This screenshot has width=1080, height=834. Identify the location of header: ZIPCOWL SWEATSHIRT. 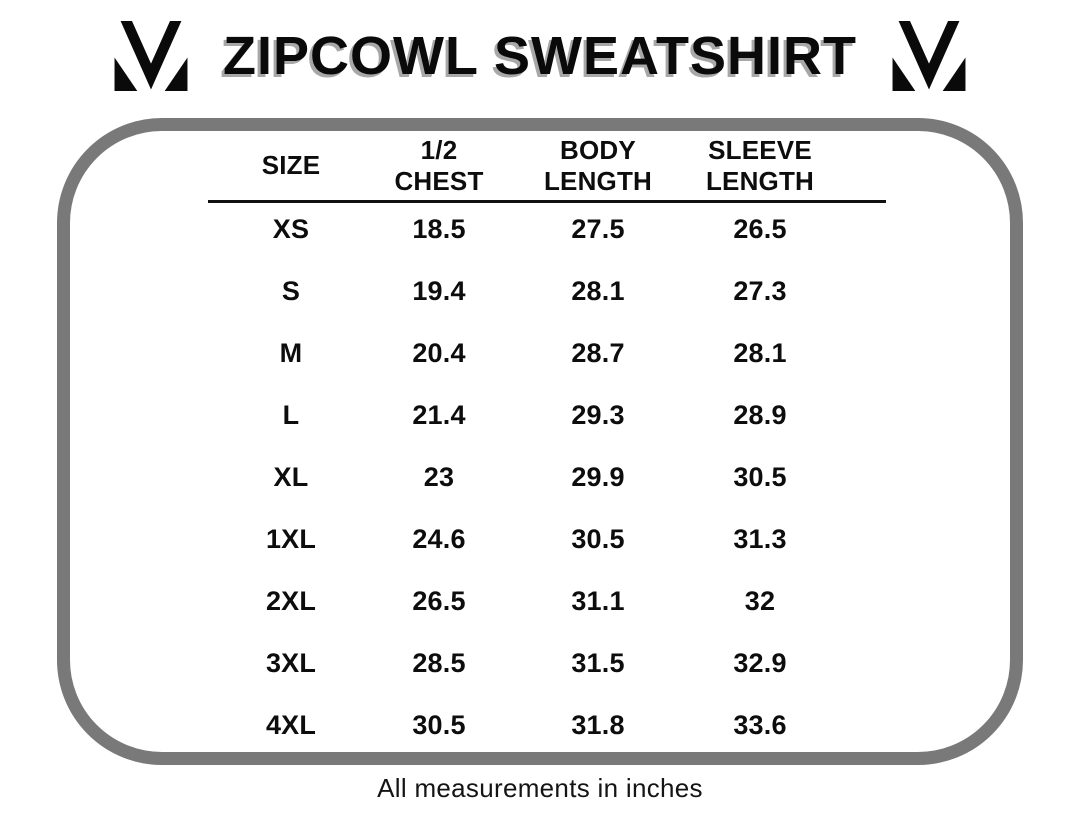
(540, 56).